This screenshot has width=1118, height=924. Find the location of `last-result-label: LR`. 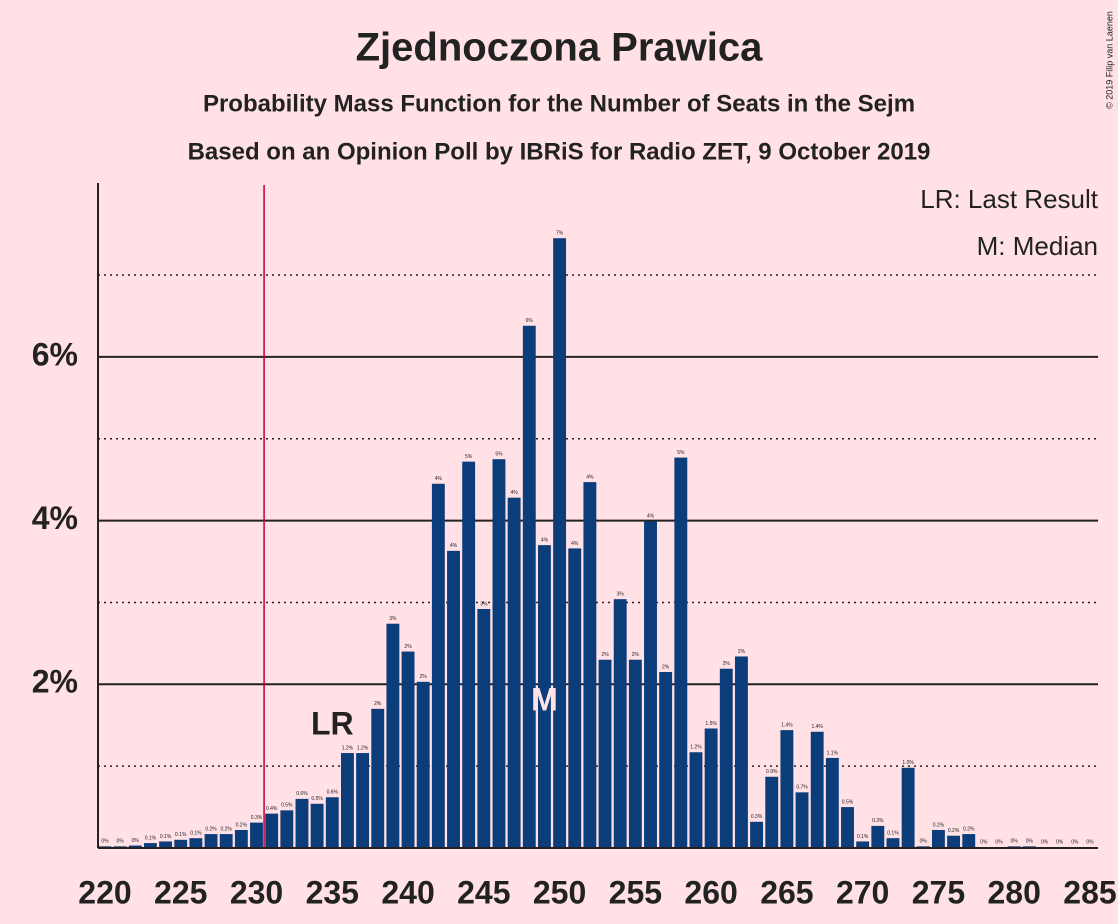

last-result-label: LR is located at coordinates (332, 723).